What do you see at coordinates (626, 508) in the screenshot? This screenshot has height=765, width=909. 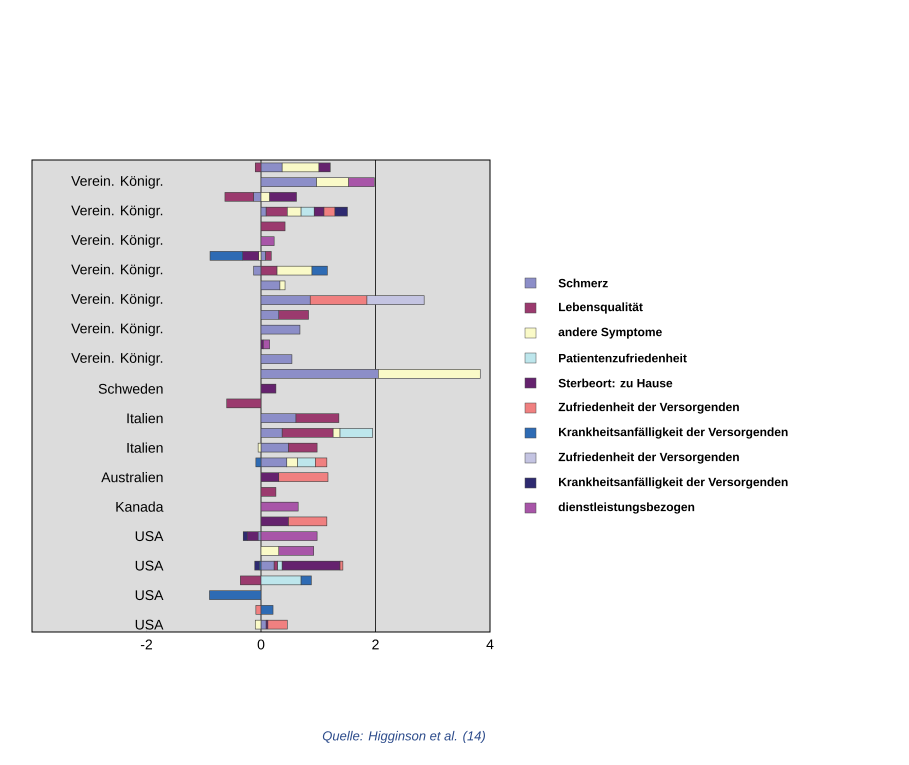 I see `legend-label: dienstleistungsbezogen` at bounding box center [626, 508].